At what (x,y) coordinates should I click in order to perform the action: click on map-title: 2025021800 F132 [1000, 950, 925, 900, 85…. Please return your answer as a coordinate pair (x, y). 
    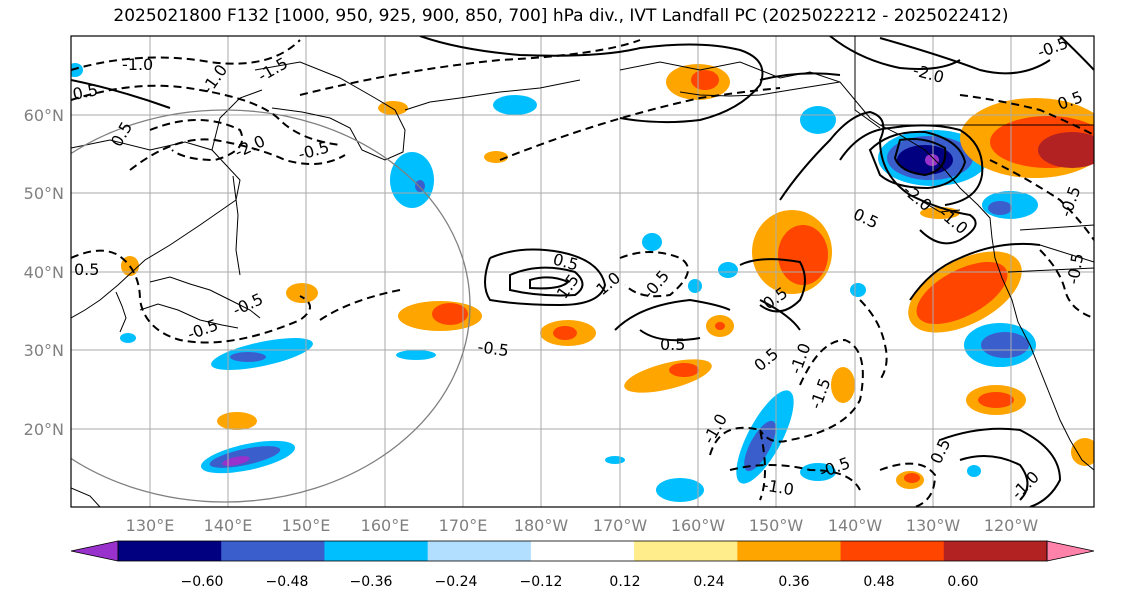
    Looking at the image, I should click on (561, 16).